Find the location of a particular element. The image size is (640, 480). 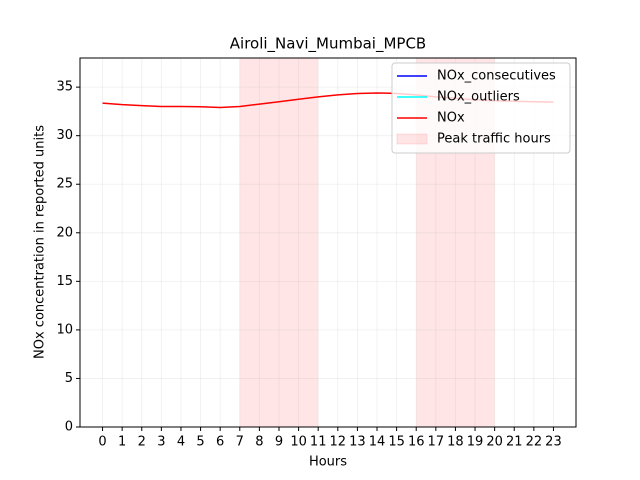

y-tick-label: 10 is located at coordinates (64, 329).